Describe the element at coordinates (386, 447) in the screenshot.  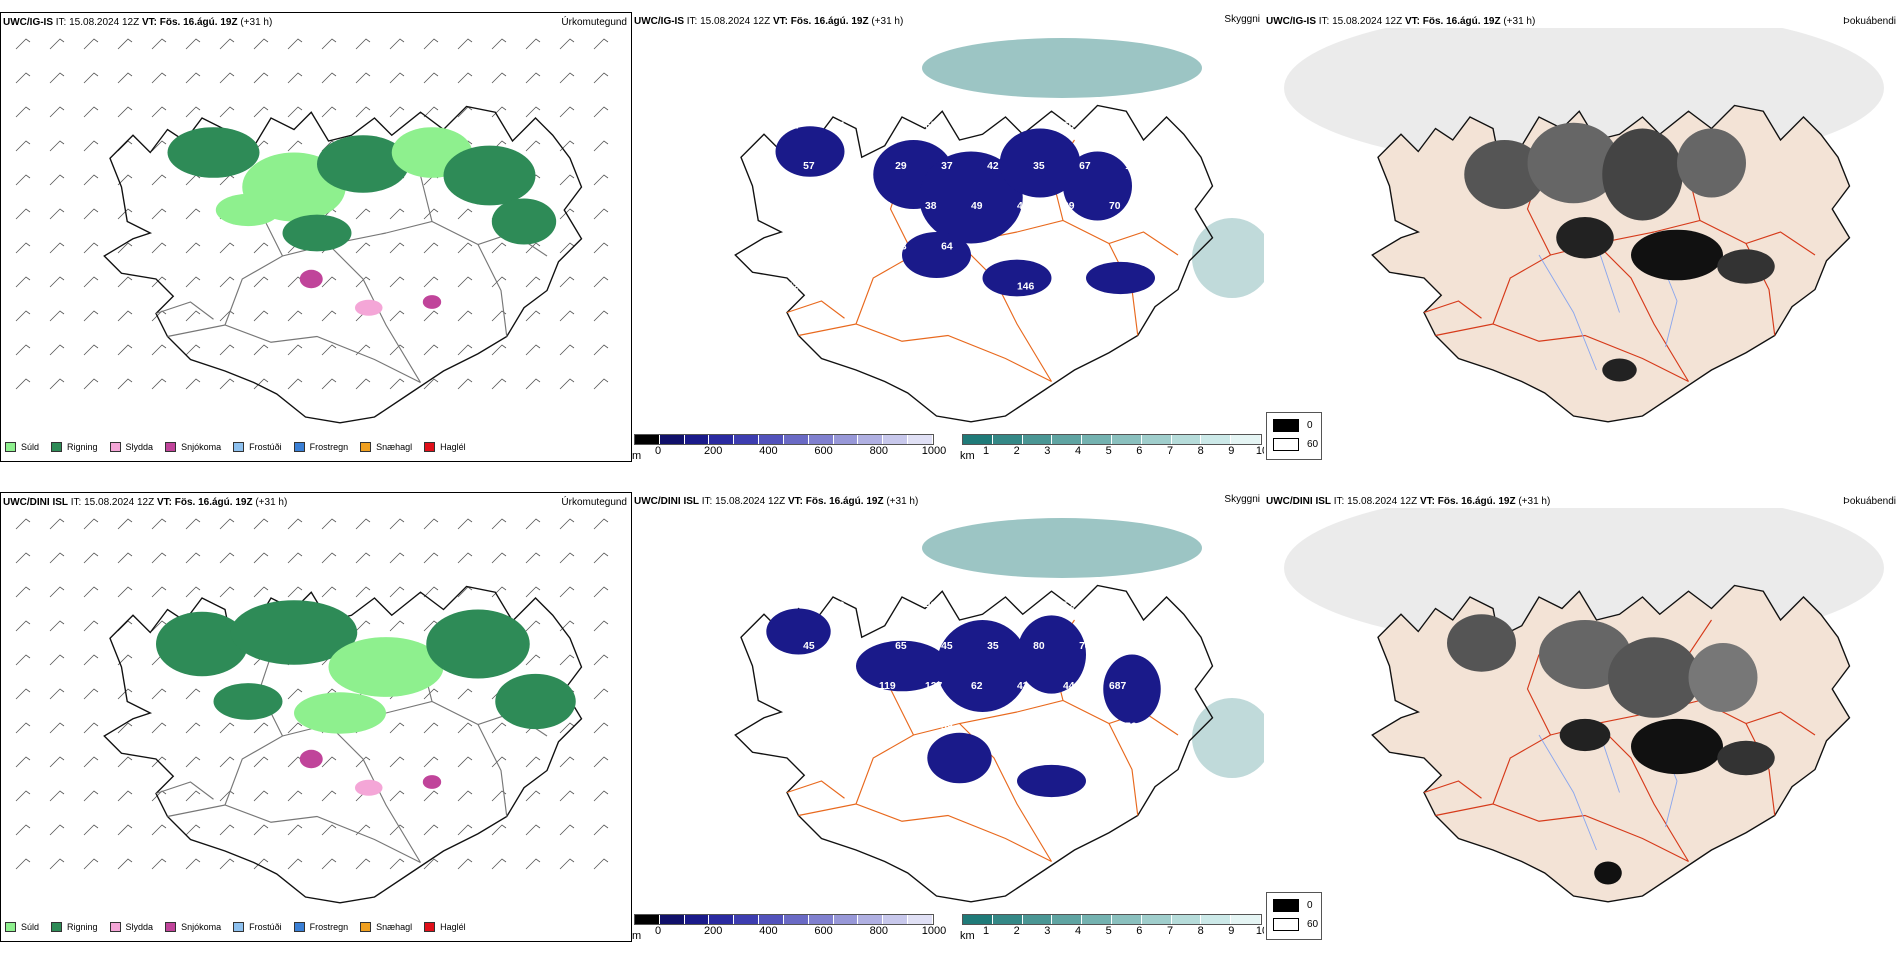
I see `legend-item: Snæhagl` at that location.